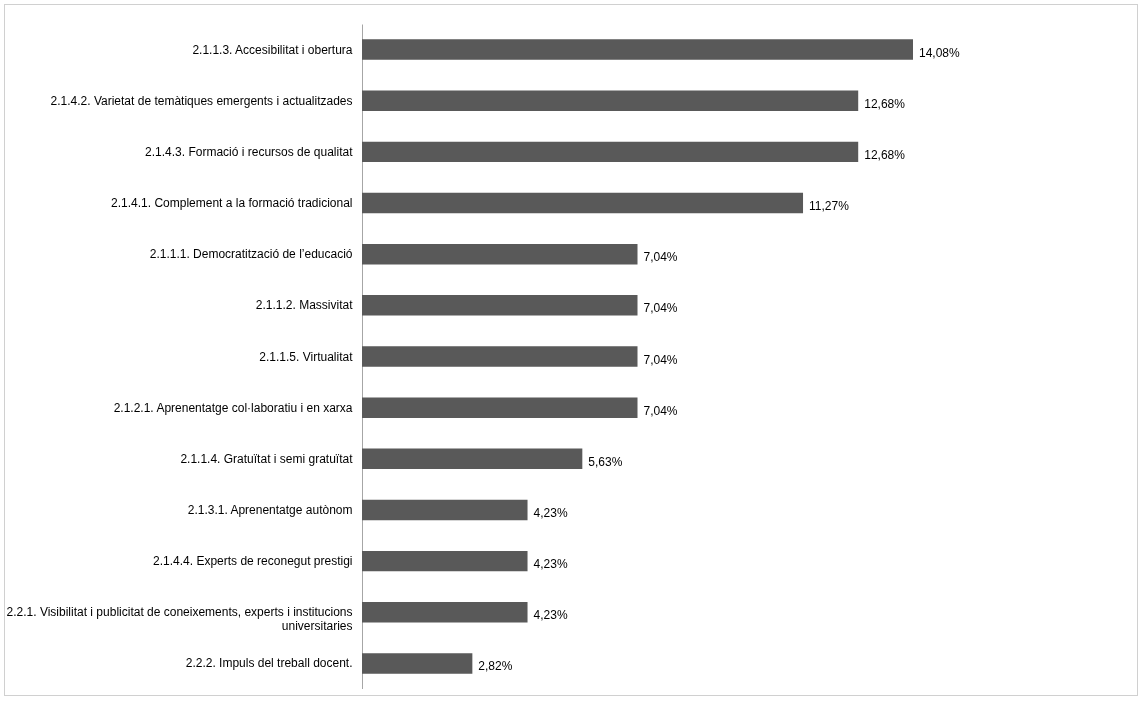 The height and width of the screenshot is (702, 1144). What do you see at coordinates (272, 49) in the screenshot?
I see `y-tick-label: 2.1.1.3. Accesibilitat i obertura` at bounding box center [272, 49].